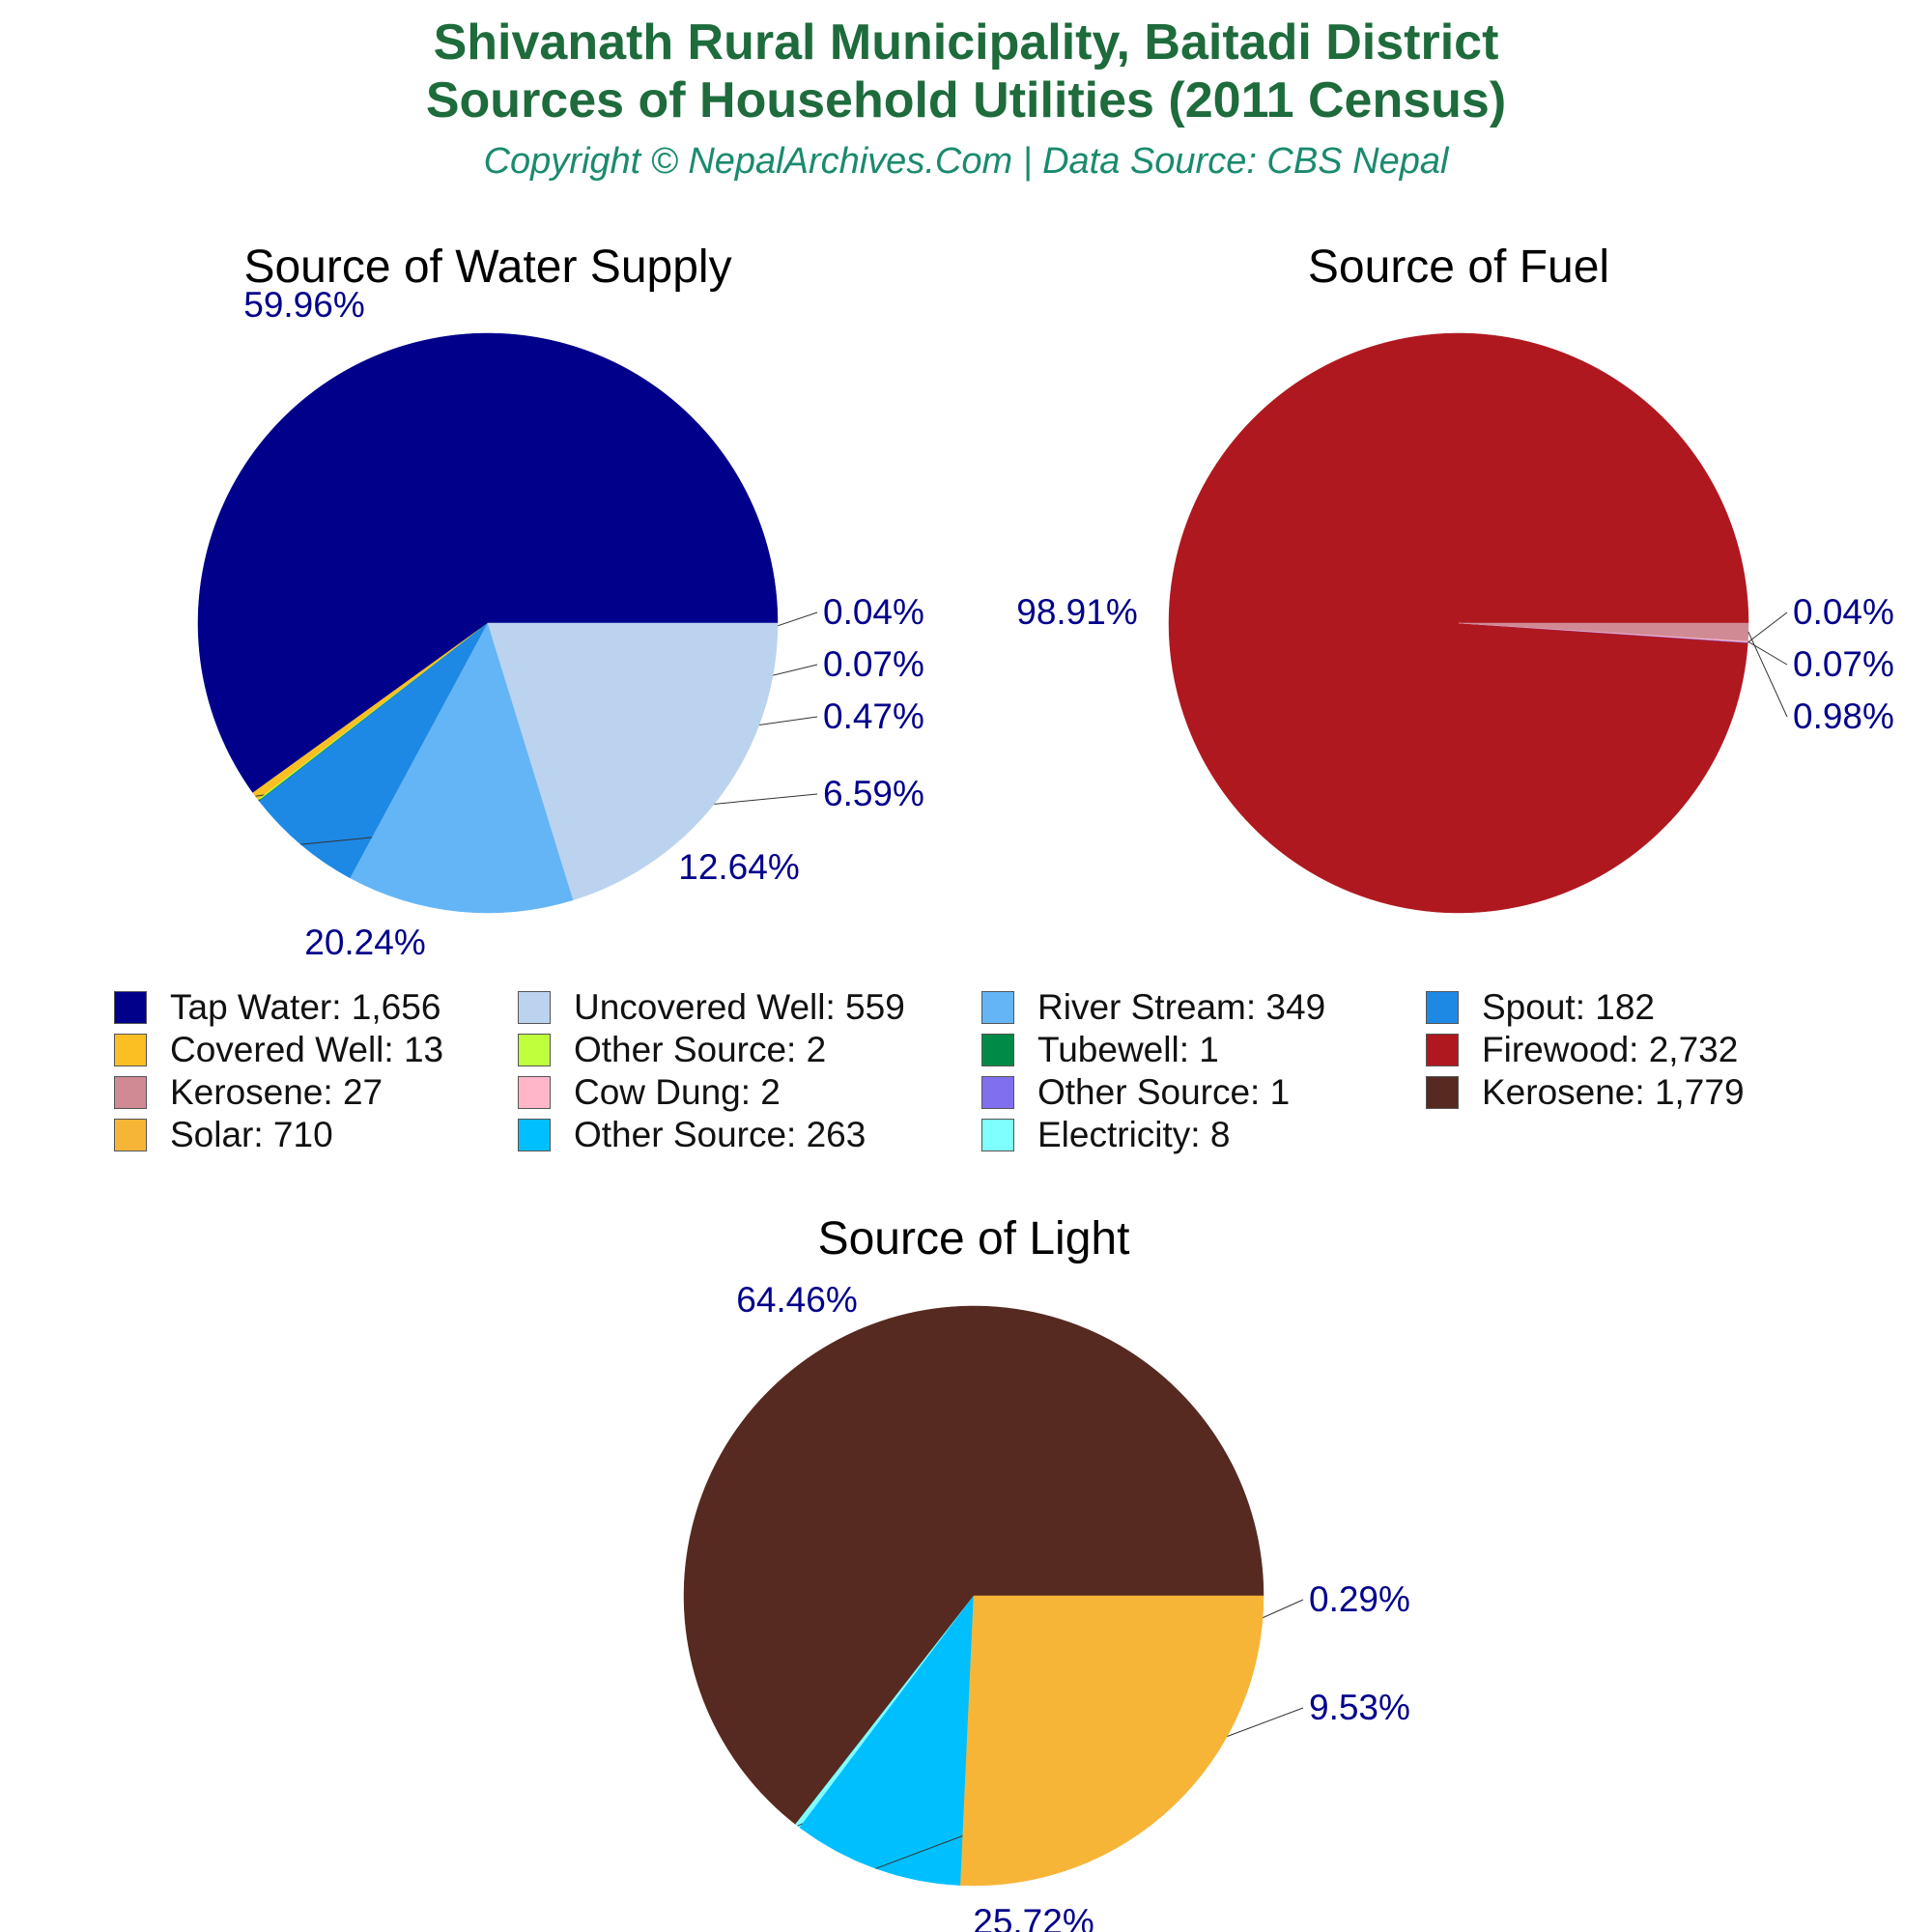 The width and height of the screenshot is (1932, 1932). I want to click on legend-item: Kerosene: 1,779, so click(1585, 1092).